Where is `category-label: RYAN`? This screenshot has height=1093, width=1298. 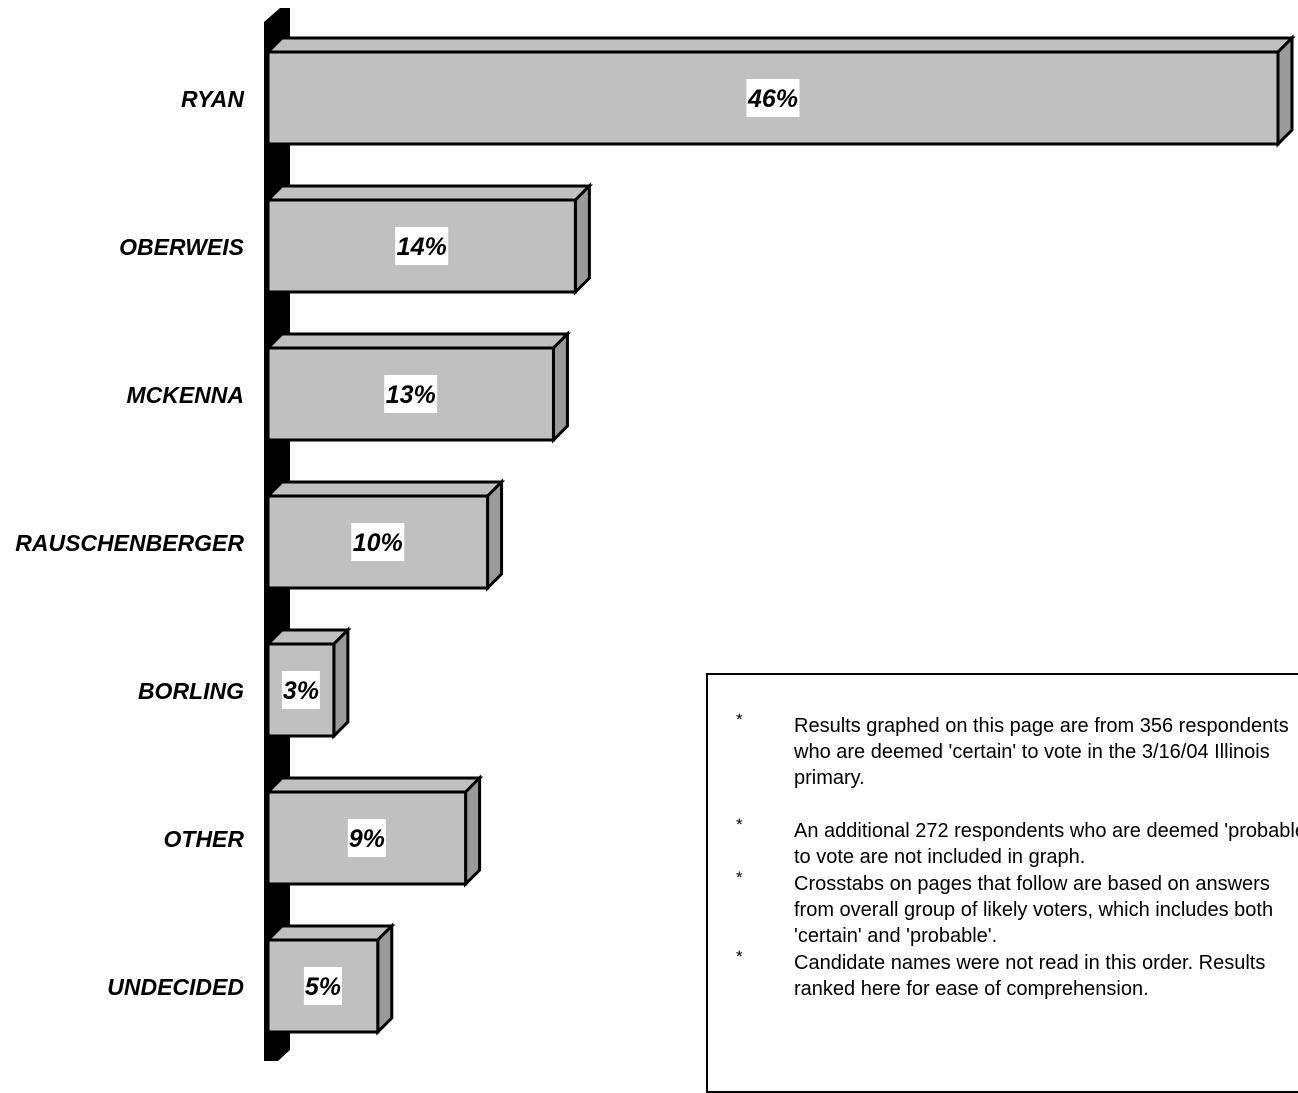 category-label: RYAN is located at coordinates (212, 99).